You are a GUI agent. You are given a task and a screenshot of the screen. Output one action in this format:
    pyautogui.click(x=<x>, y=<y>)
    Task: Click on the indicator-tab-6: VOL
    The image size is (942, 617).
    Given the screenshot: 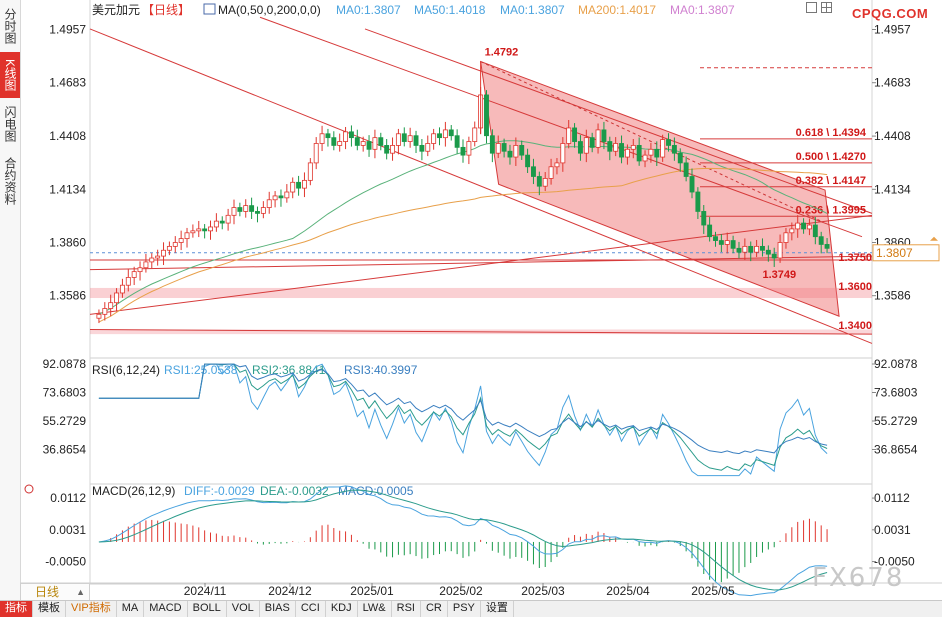 What is the action you would take?
    pyautogui.click(x=243, y=609)
    